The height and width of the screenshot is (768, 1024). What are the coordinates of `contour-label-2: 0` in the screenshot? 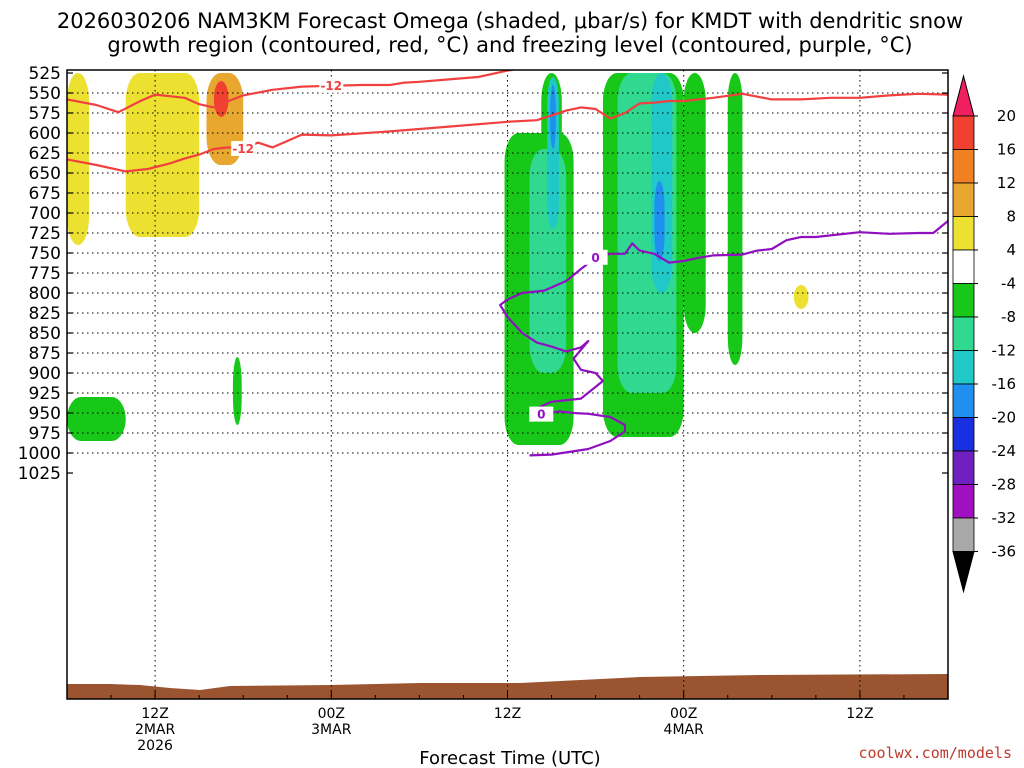 It's located at (595, 258).